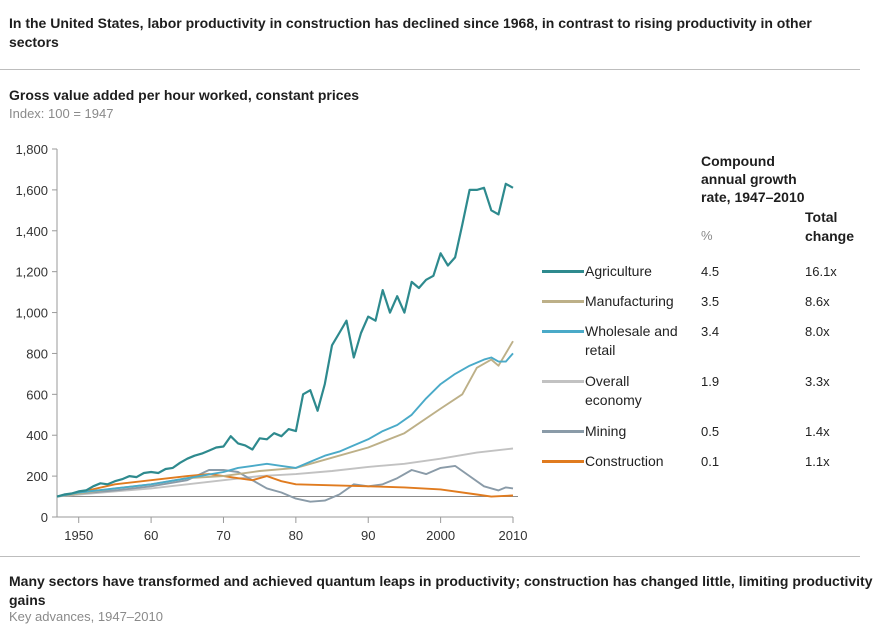 The image size is (875, 624). I want to click on legend-rate-header: Compound annual growth rate, 1947–2010, so click(753, 179).